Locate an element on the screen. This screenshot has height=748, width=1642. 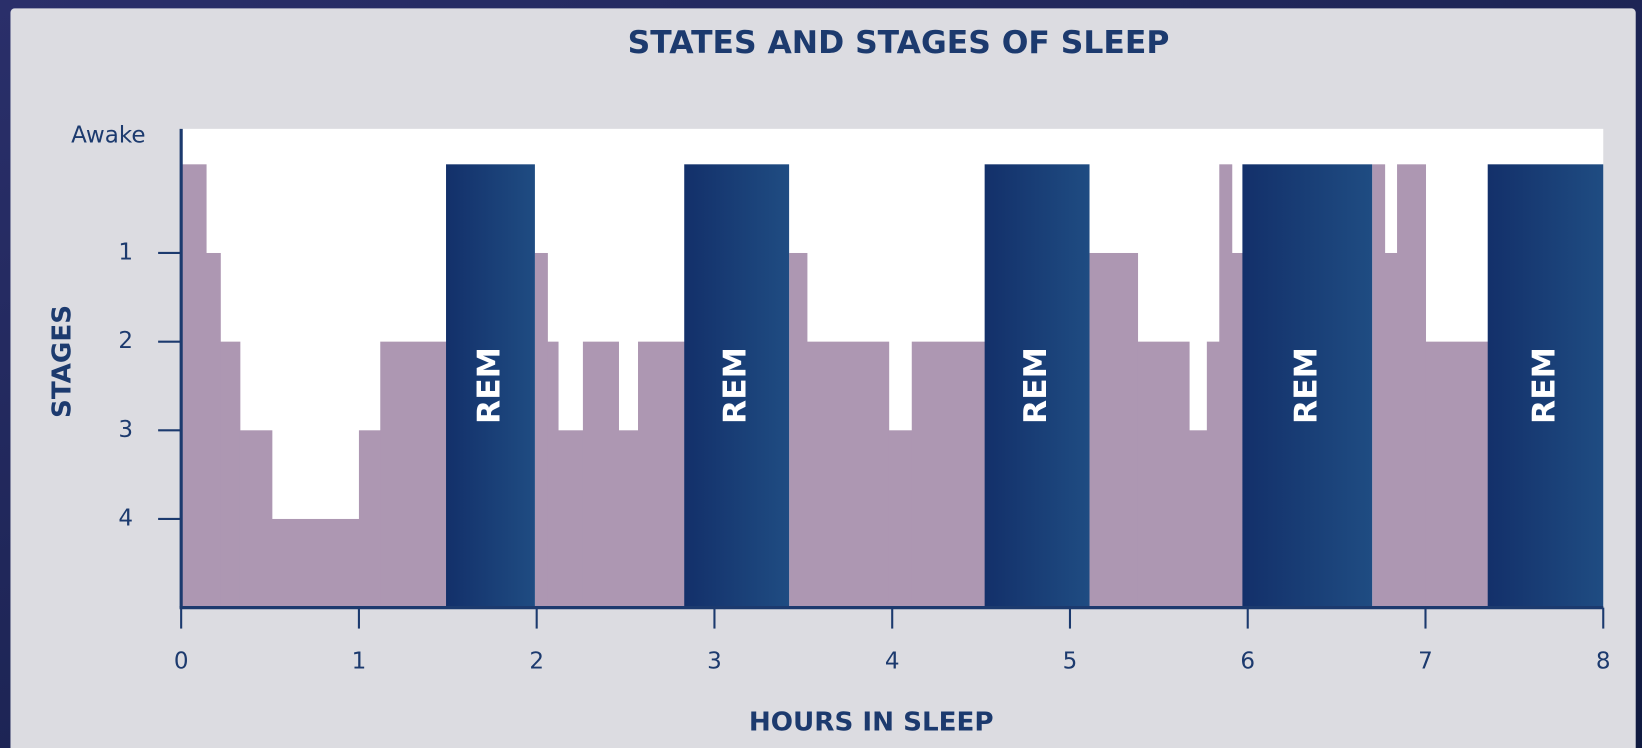
x-tick-label: 5 is located at coordinates (1070, 662).